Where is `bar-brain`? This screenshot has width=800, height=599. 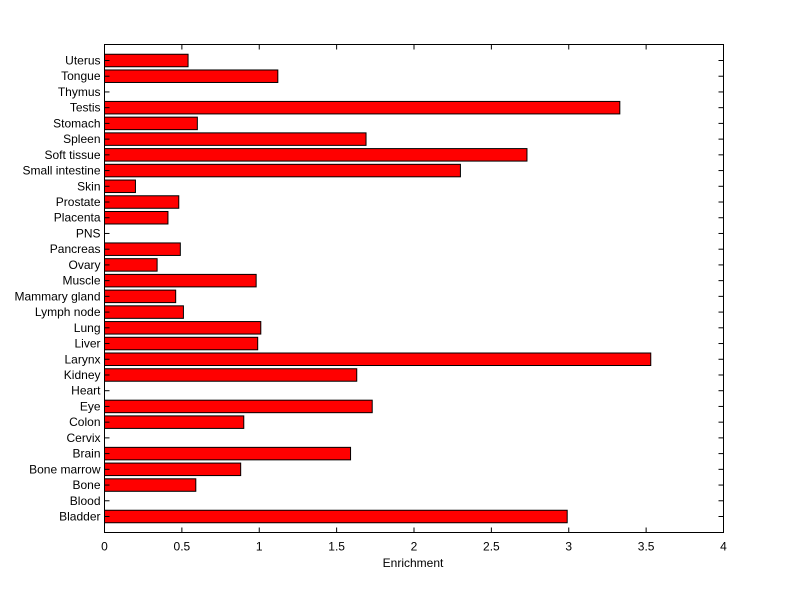 bar-brain is located at coordinates (228, 453).